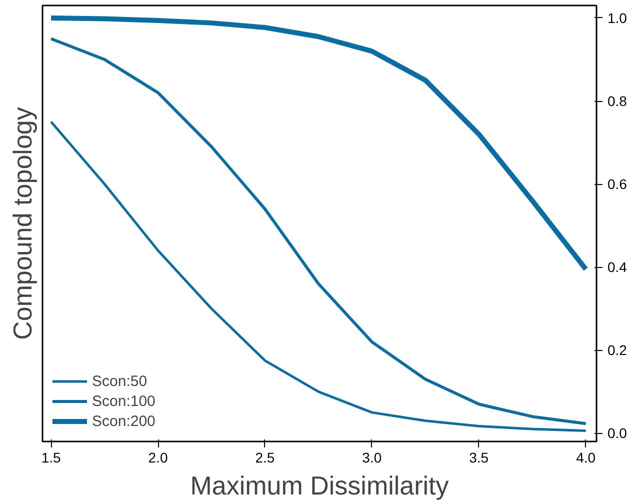 Image resolution: width=629 pixels, height=503 pixels. I want to click on y-tick-label: 0.8, so click(618, 101).